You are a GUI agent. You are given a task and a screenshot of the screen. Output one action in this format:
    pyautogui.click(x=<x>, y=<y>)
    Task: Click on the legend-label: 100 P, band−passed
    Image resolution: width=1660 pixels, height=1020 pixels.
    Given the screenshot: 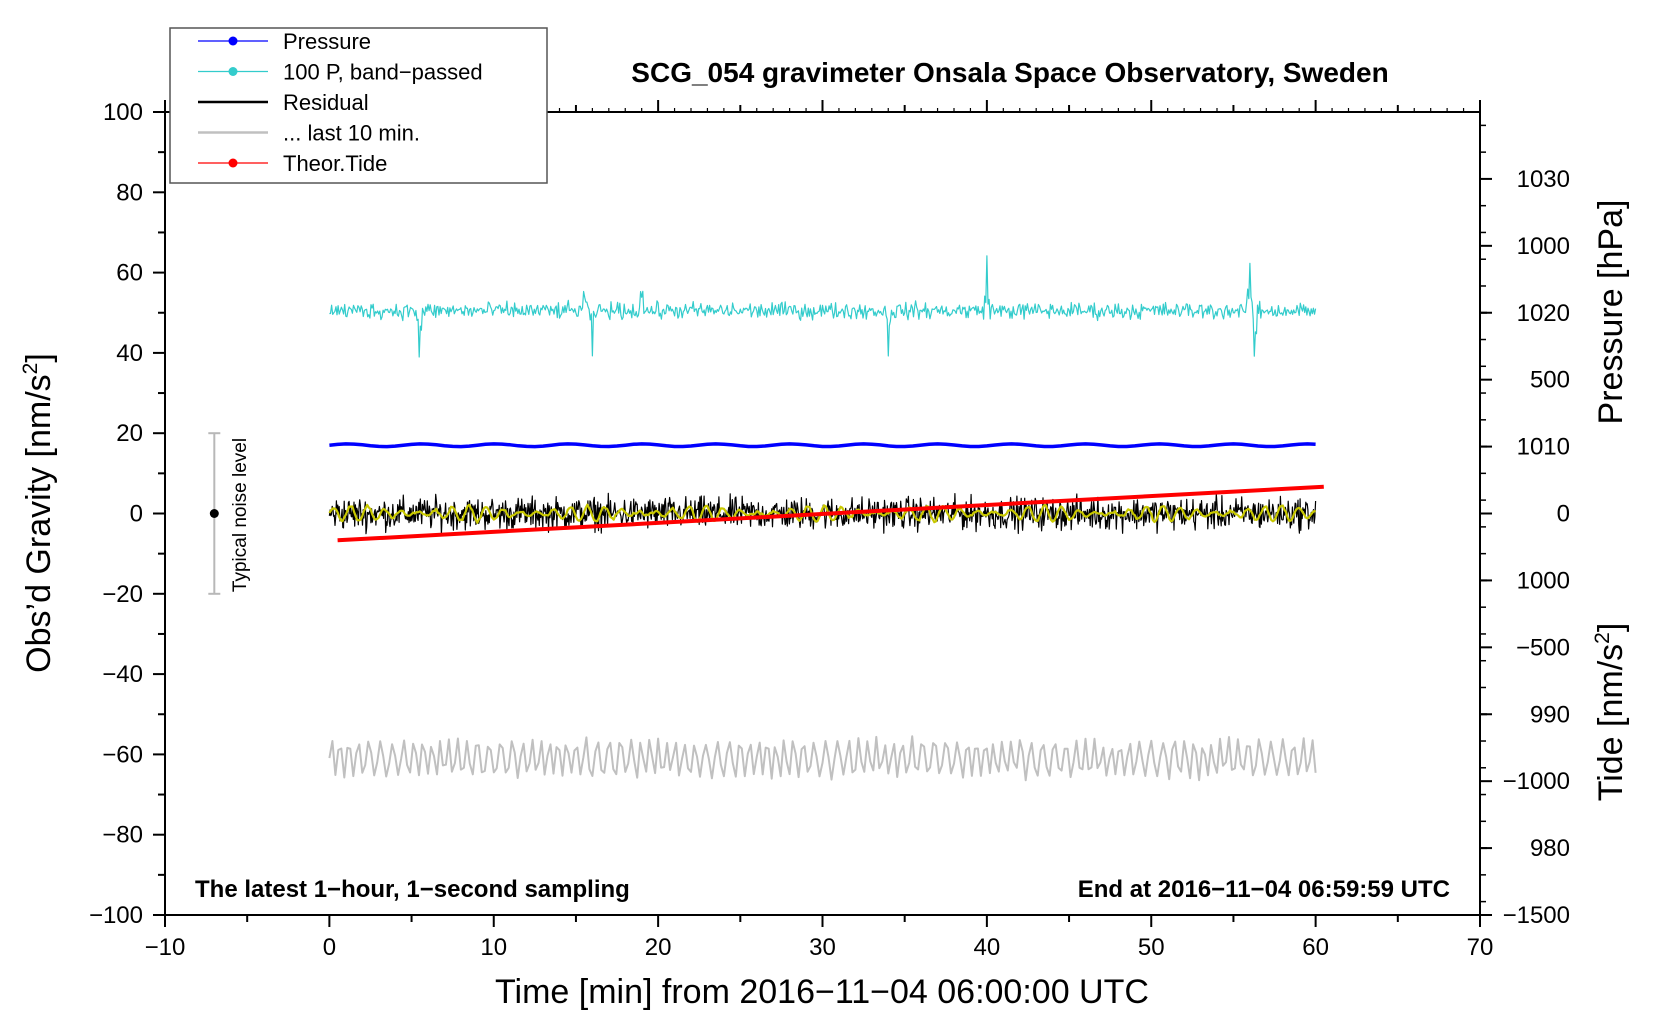 What is the action you would take?
    pyautogui.click(x=383, y=72)
    